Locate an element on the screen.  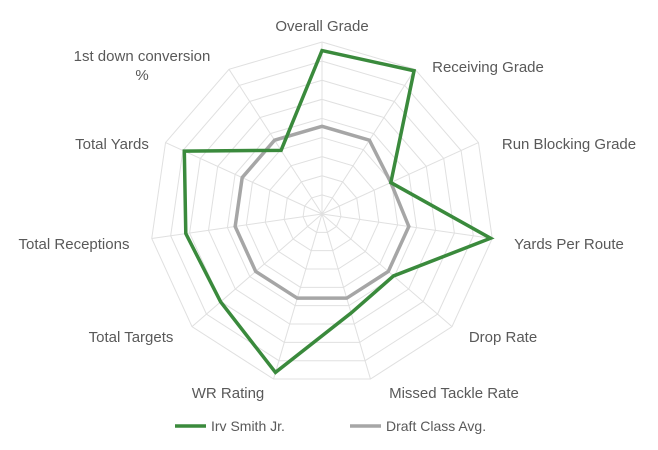
axis-label: Run Blocking Grade is located at coordinates (569, 144).